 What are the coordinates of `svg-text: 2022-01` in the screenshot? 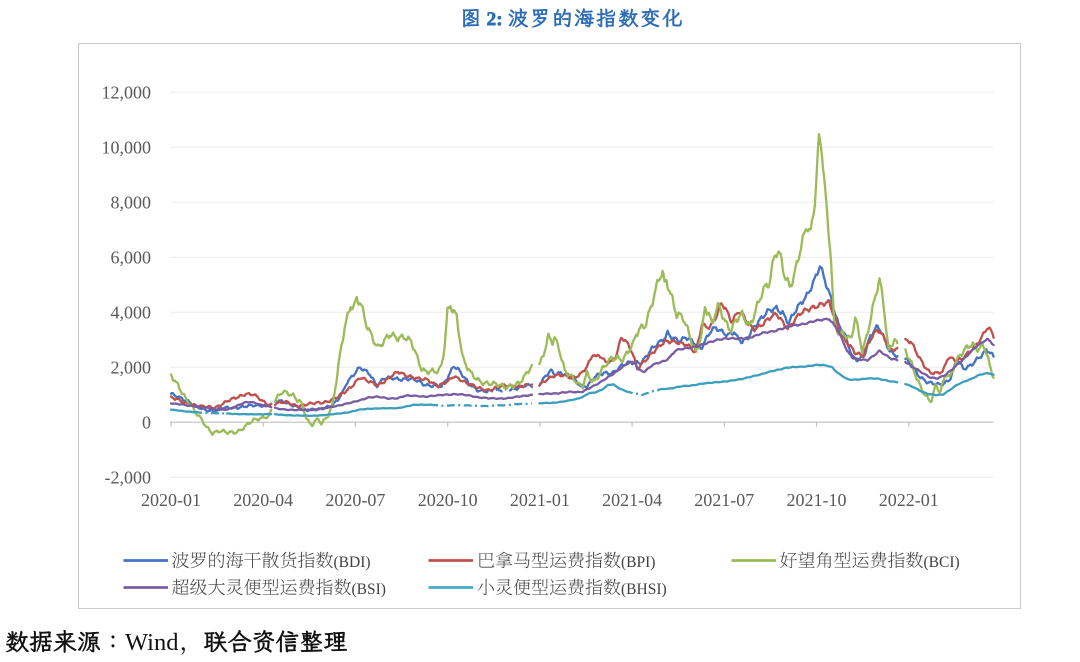 It's located at (909, 500).